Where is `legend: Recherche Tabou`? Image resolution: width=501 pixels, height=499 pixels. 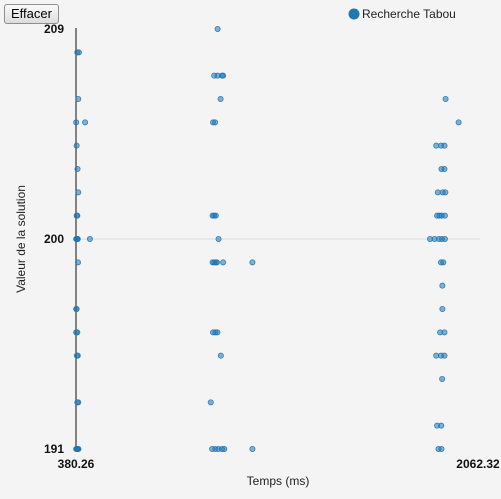
legend: Recherche Tabou is located at coordinates (402, 14).